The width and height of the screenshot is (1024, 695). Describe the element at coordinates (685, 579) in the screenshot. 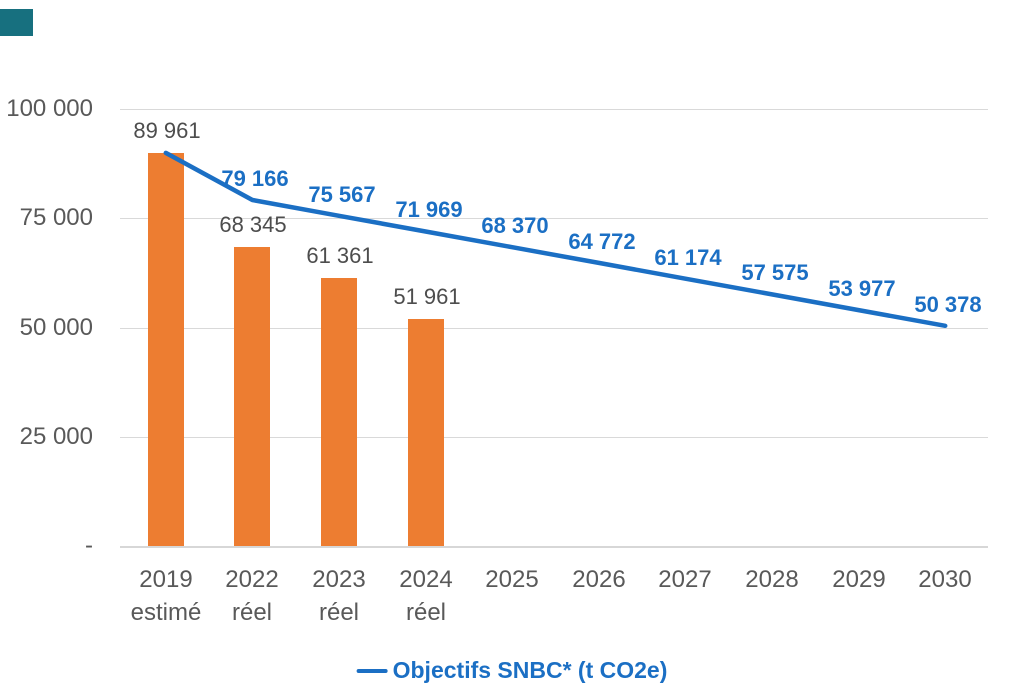

I see `x-axis-tick: 2027` at that location.